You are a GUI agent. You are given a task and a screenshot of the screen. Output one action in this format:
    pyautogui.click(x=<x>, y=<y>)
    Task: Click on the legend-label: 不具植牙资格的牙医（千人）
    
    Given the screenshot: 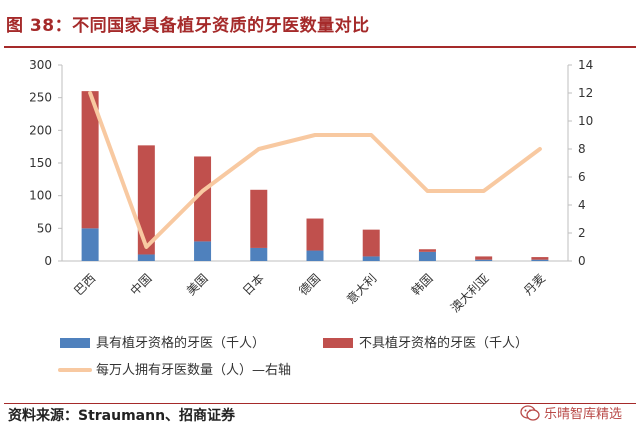 What is the action you would take?
    pyautogui.click(x=443, y=343)
    